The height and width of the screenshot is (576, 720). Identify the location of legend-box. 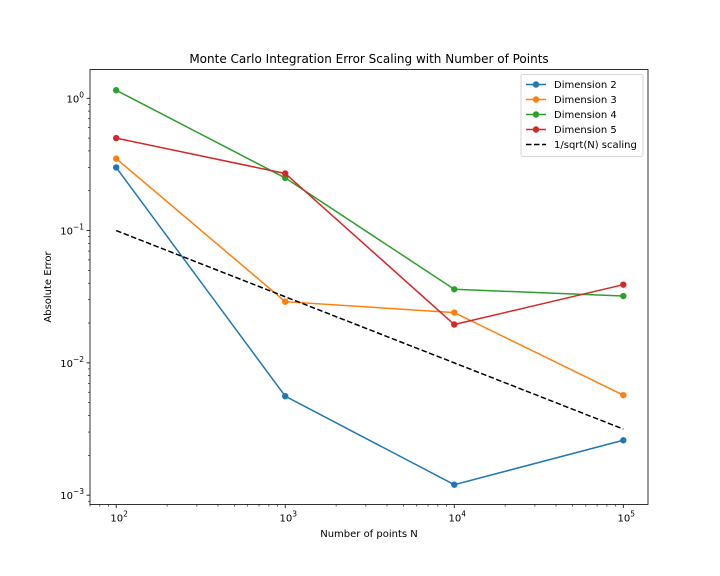
(582, 115).